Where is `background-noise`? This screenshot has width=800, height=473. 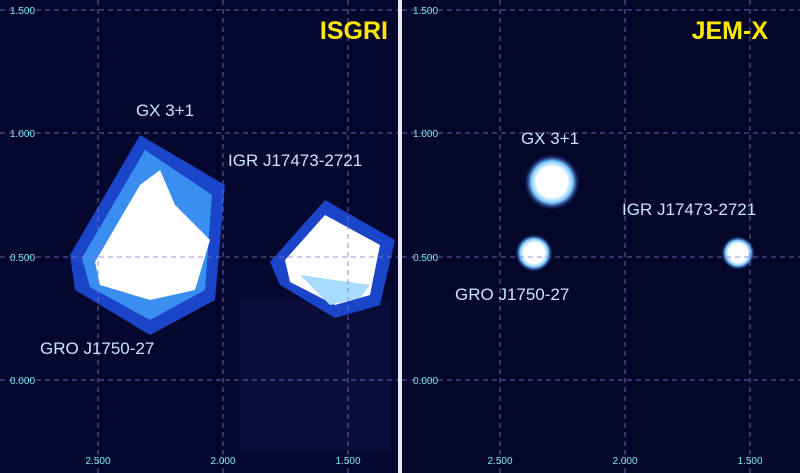
background-noise is located at coordinates (315, 375).